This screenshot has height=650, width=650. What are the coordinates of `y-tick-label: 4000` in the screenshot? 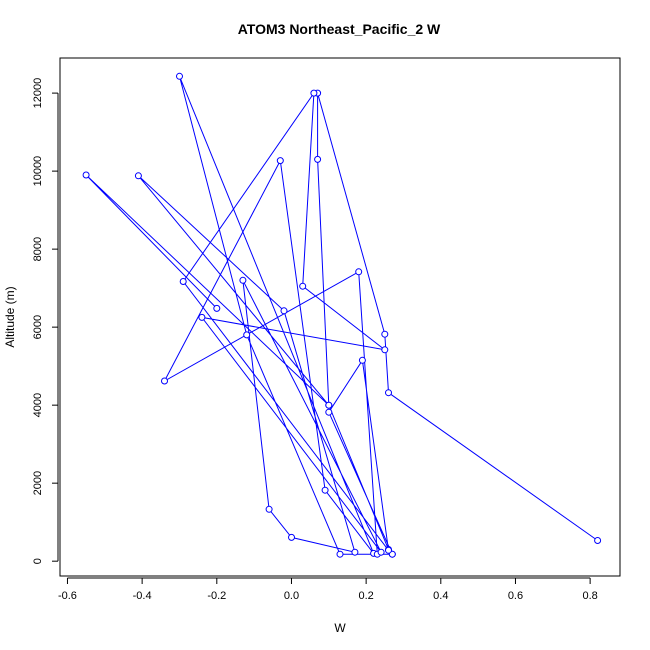 It's located at (38, 405).